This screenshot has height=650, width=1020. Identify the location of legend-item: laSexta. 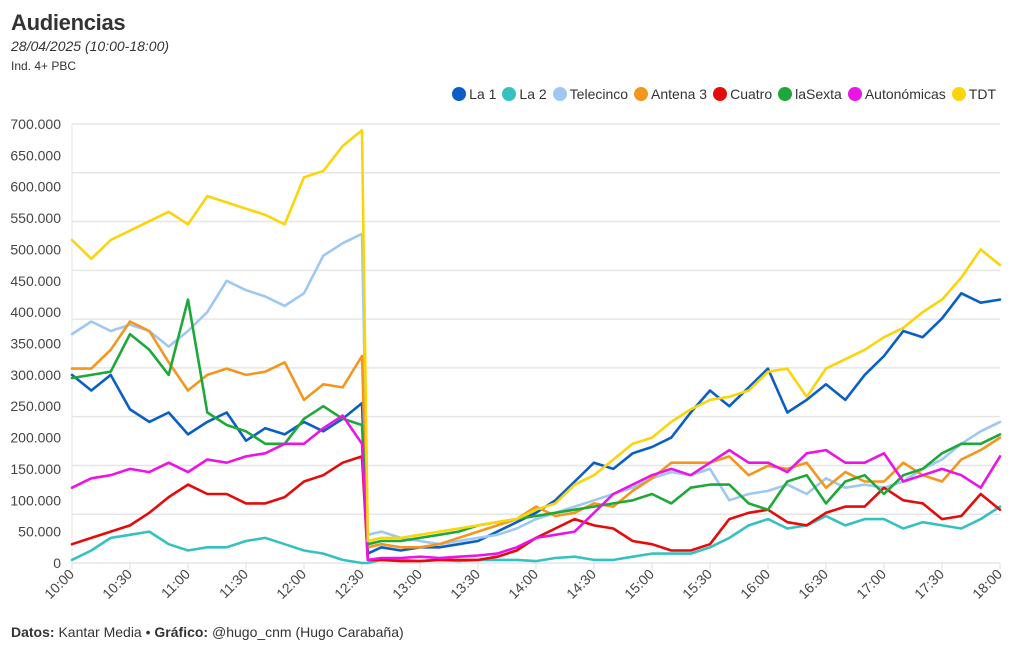
(810, 94).